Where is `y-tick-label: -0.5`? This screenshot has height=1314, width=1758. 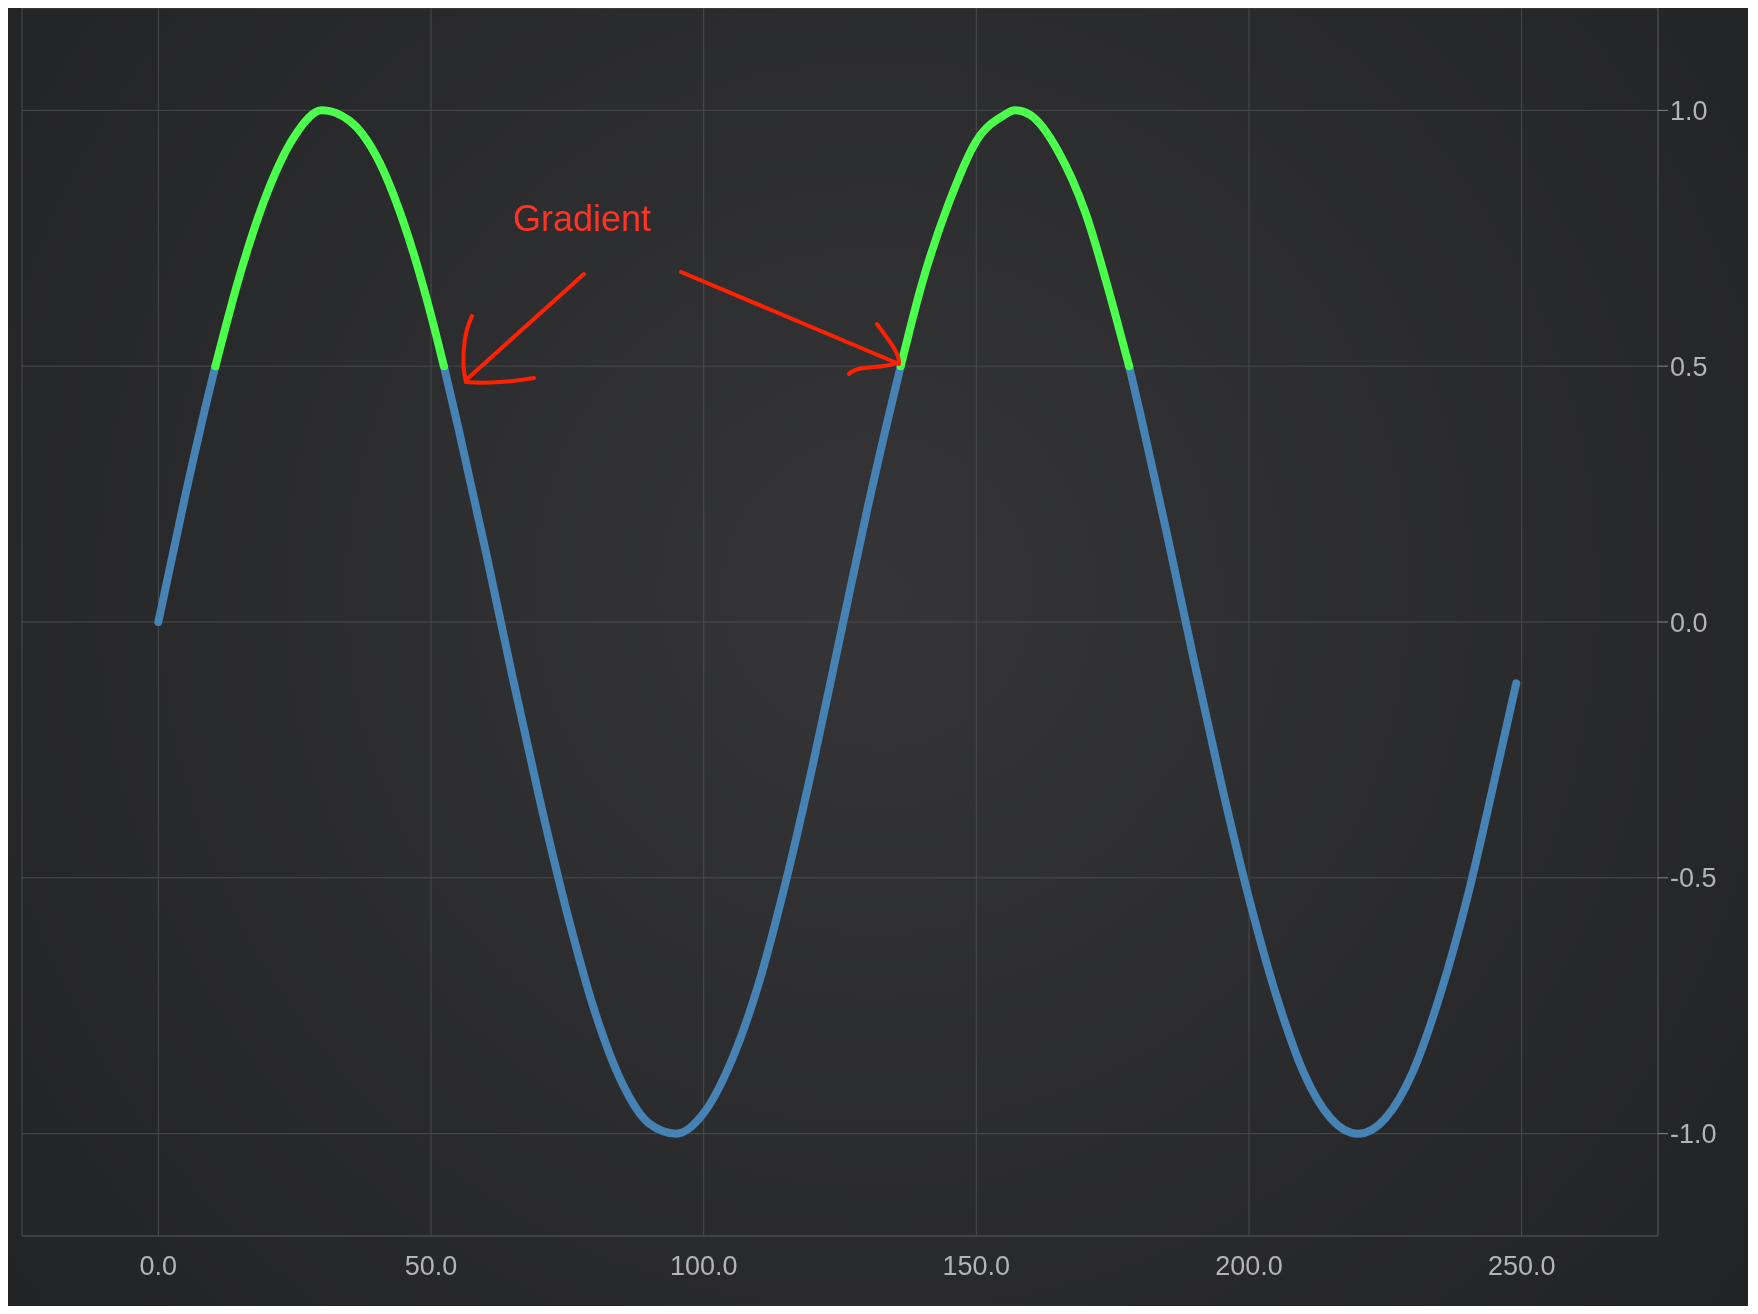 y-tick-label: -0.5 is located at coordinates (1693, 878).